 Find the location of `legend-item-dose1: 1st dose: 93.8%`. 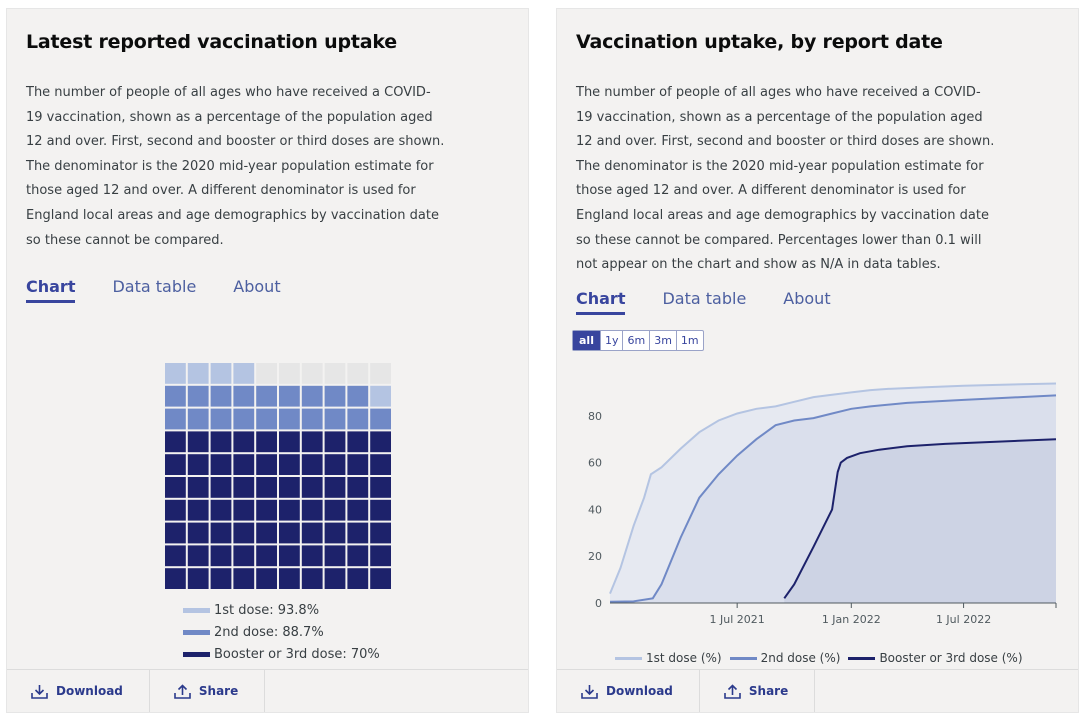

legend-item-dose1: 1st dose: 93.8% is located at coordinates (281, 610).